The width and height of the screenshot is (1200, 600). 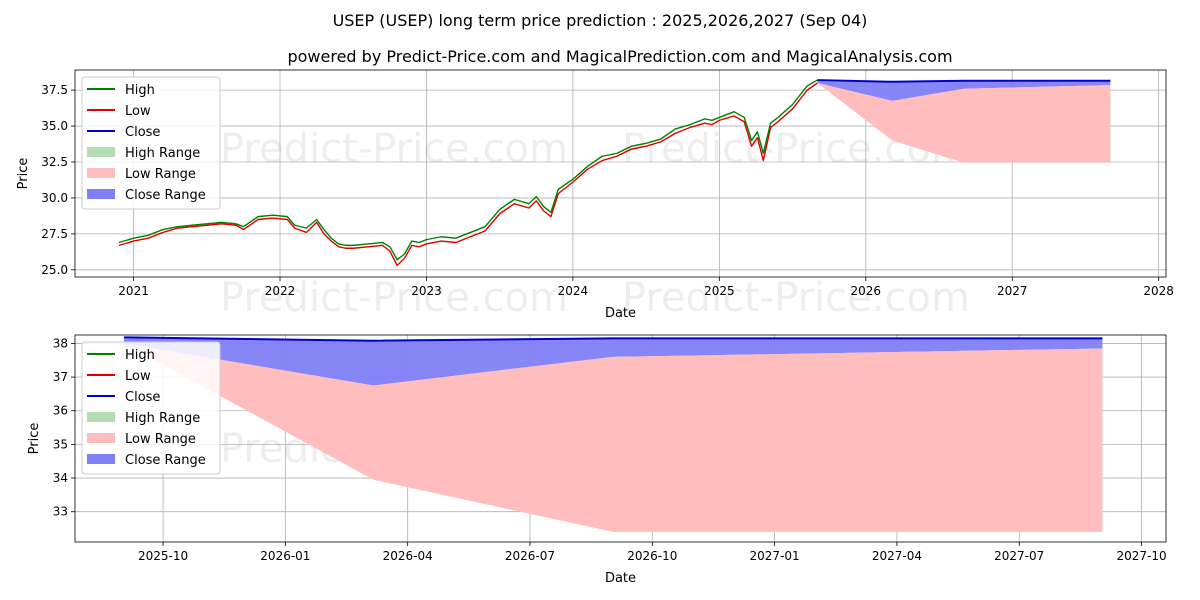 I want to click on x-tick-label: 2028, so click(x=1158, y=291).